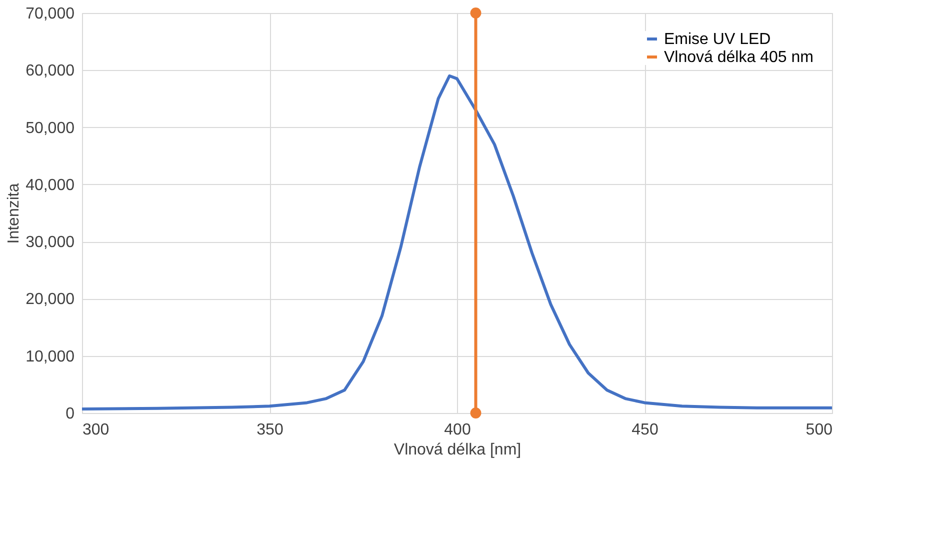  Describe the element at coordinates (70, 414) in the screenshot. I see `y-tick-label: 0` at that location.